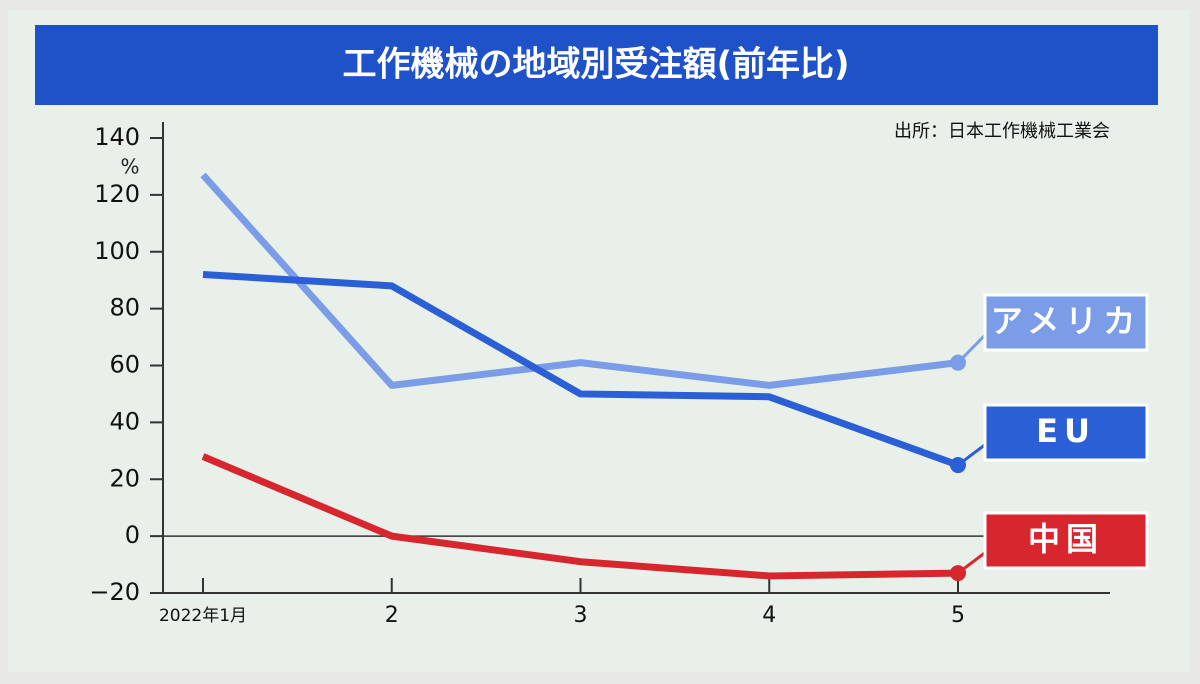  What do you see at coordinates (769, 615) in the screenshot?
I see `x-tick-label: 4` at bounding box center [769, 615].